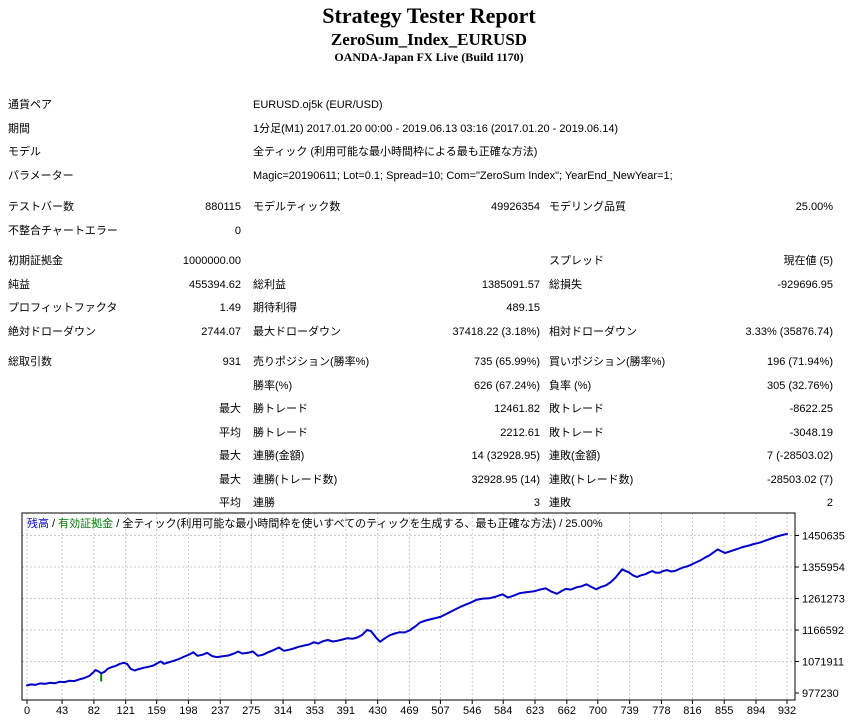  Describe the element at coordinates (503, 711) in the screenshot. I see `x-tick-label: 584` at that location.